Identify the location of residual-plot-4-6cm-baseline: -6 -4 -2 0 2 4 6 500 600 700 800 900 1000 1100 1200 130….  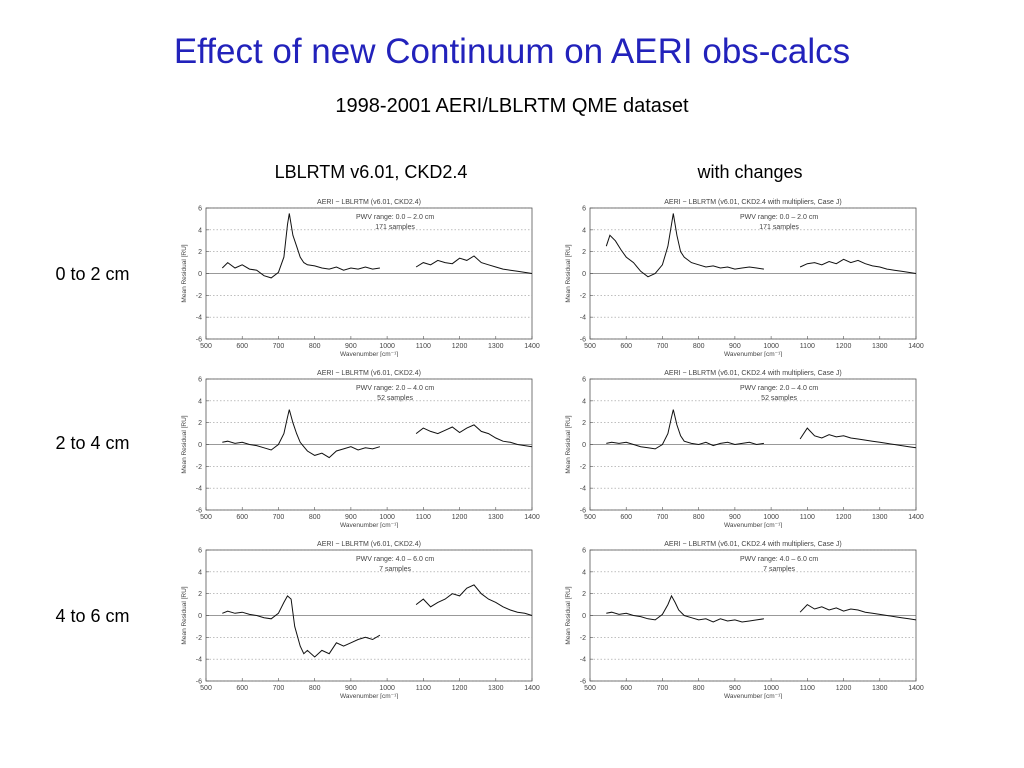
(359, 618).